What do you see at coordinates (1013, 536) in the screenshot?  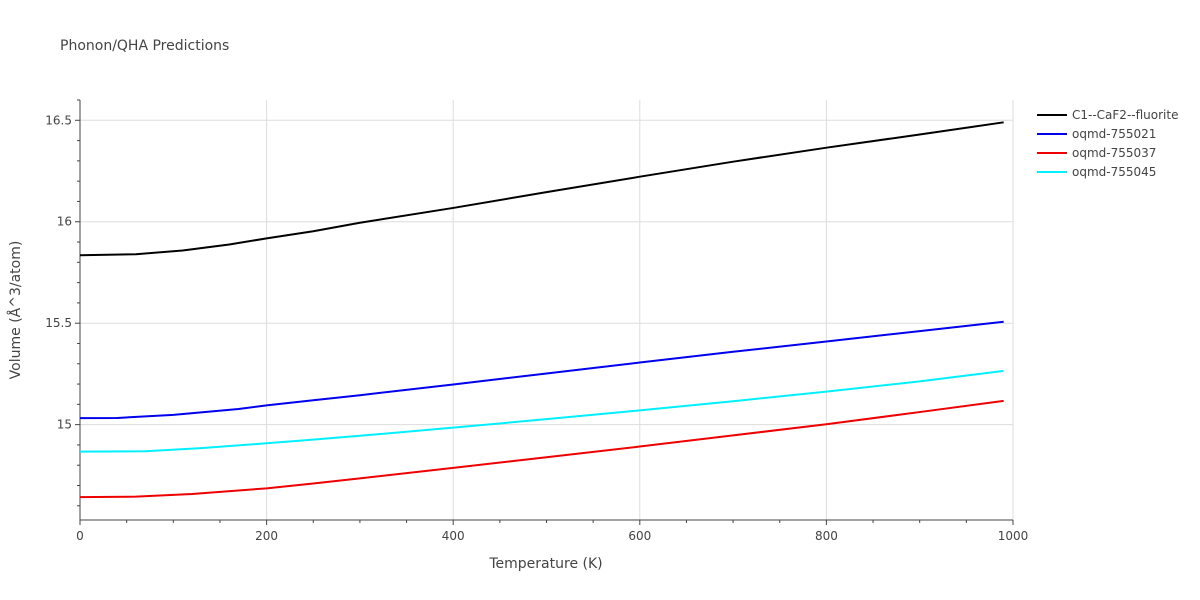 I see `x-tick-label: 1000` at bounding box center [1013, 536].